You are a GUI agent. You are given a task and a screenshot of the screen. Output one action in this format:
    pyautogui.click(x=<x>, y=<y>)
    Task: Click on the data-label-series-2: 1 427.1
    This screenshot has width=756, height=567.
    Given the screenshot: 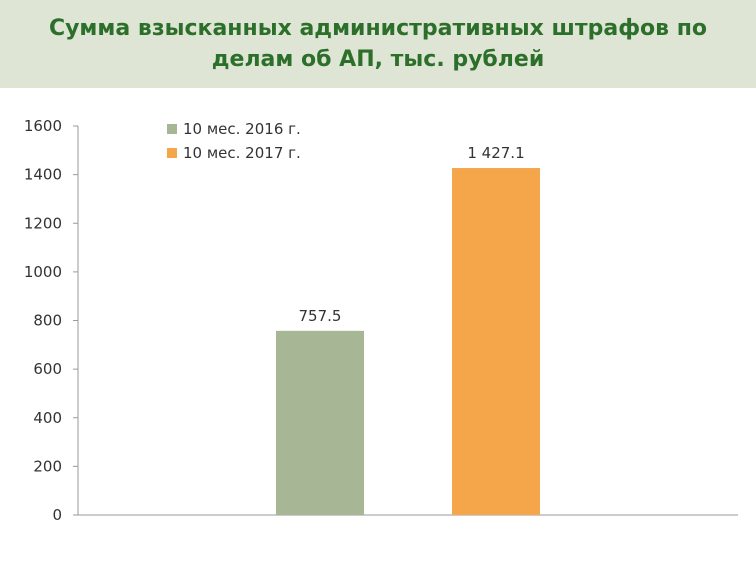 What is the action you would take?
    pyautogui.click(x=495, y=153)
    